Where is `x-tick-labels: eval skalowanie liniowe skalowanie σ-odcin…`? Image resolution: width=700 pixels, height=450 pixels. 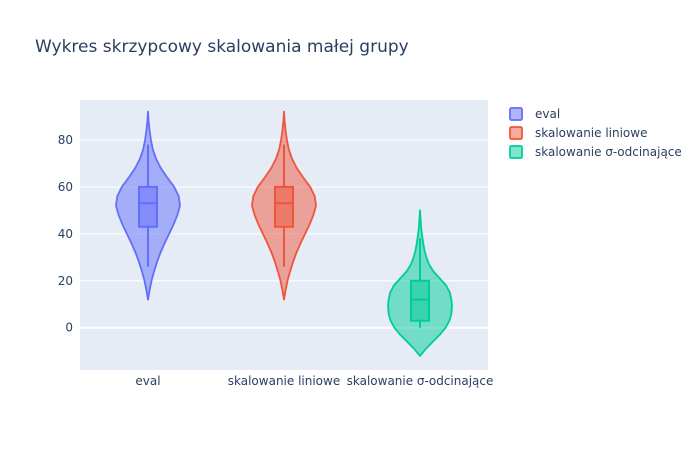 x-tick-labels: eval skalowanie liniowe skalowanie σ-odcin… is located at coordinates (314, 381).